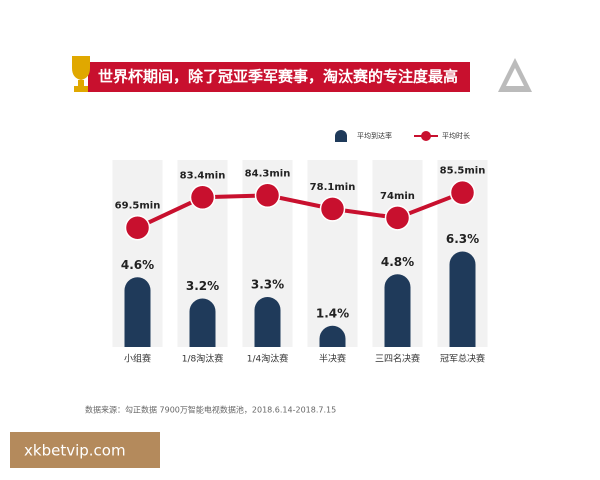 This screenshot has width=600, height=480. Describe the element at coordinates (137, 265) in the screenshot. I see `data-label: 4.6%` at that location.